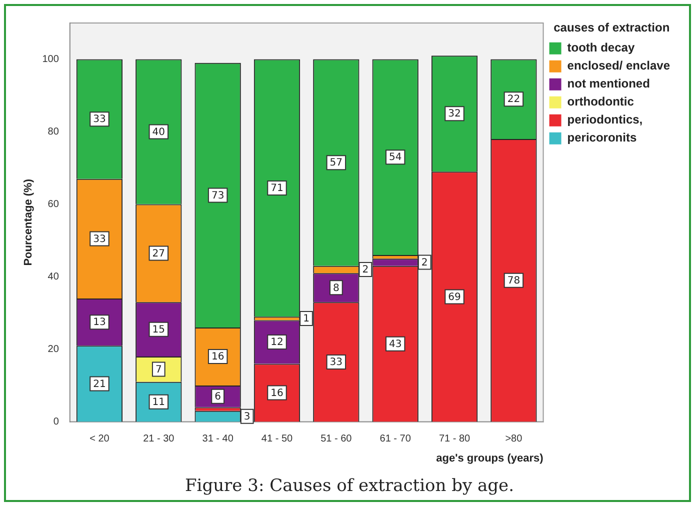 Image resolution: width=699 pixels, height=510 pixels. What do you see at coordinates (454, 114) in the screenshot?
I see `data-label: 32` at bounding box center [454, 114].